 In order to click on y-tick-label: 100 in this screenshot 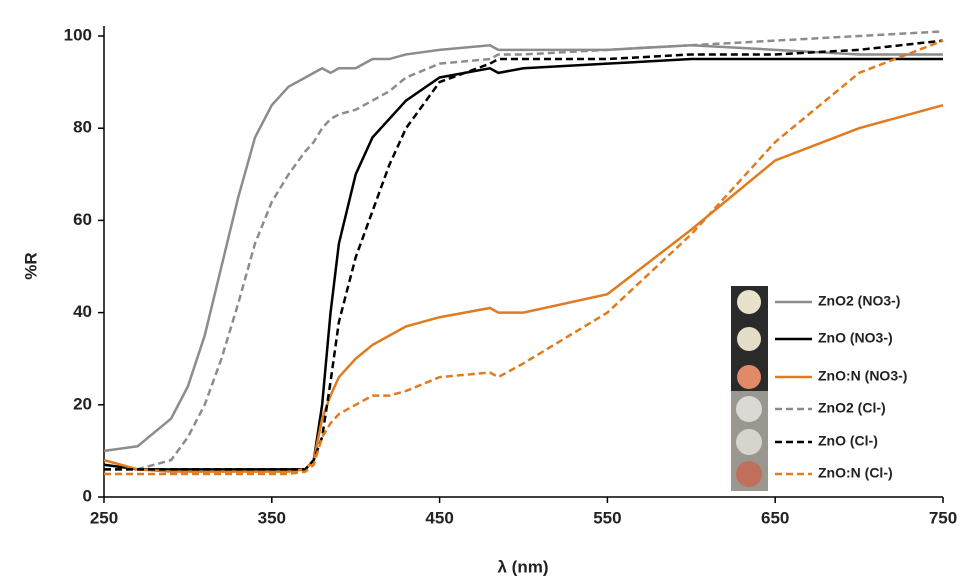, I will do `click(78, 34)`.